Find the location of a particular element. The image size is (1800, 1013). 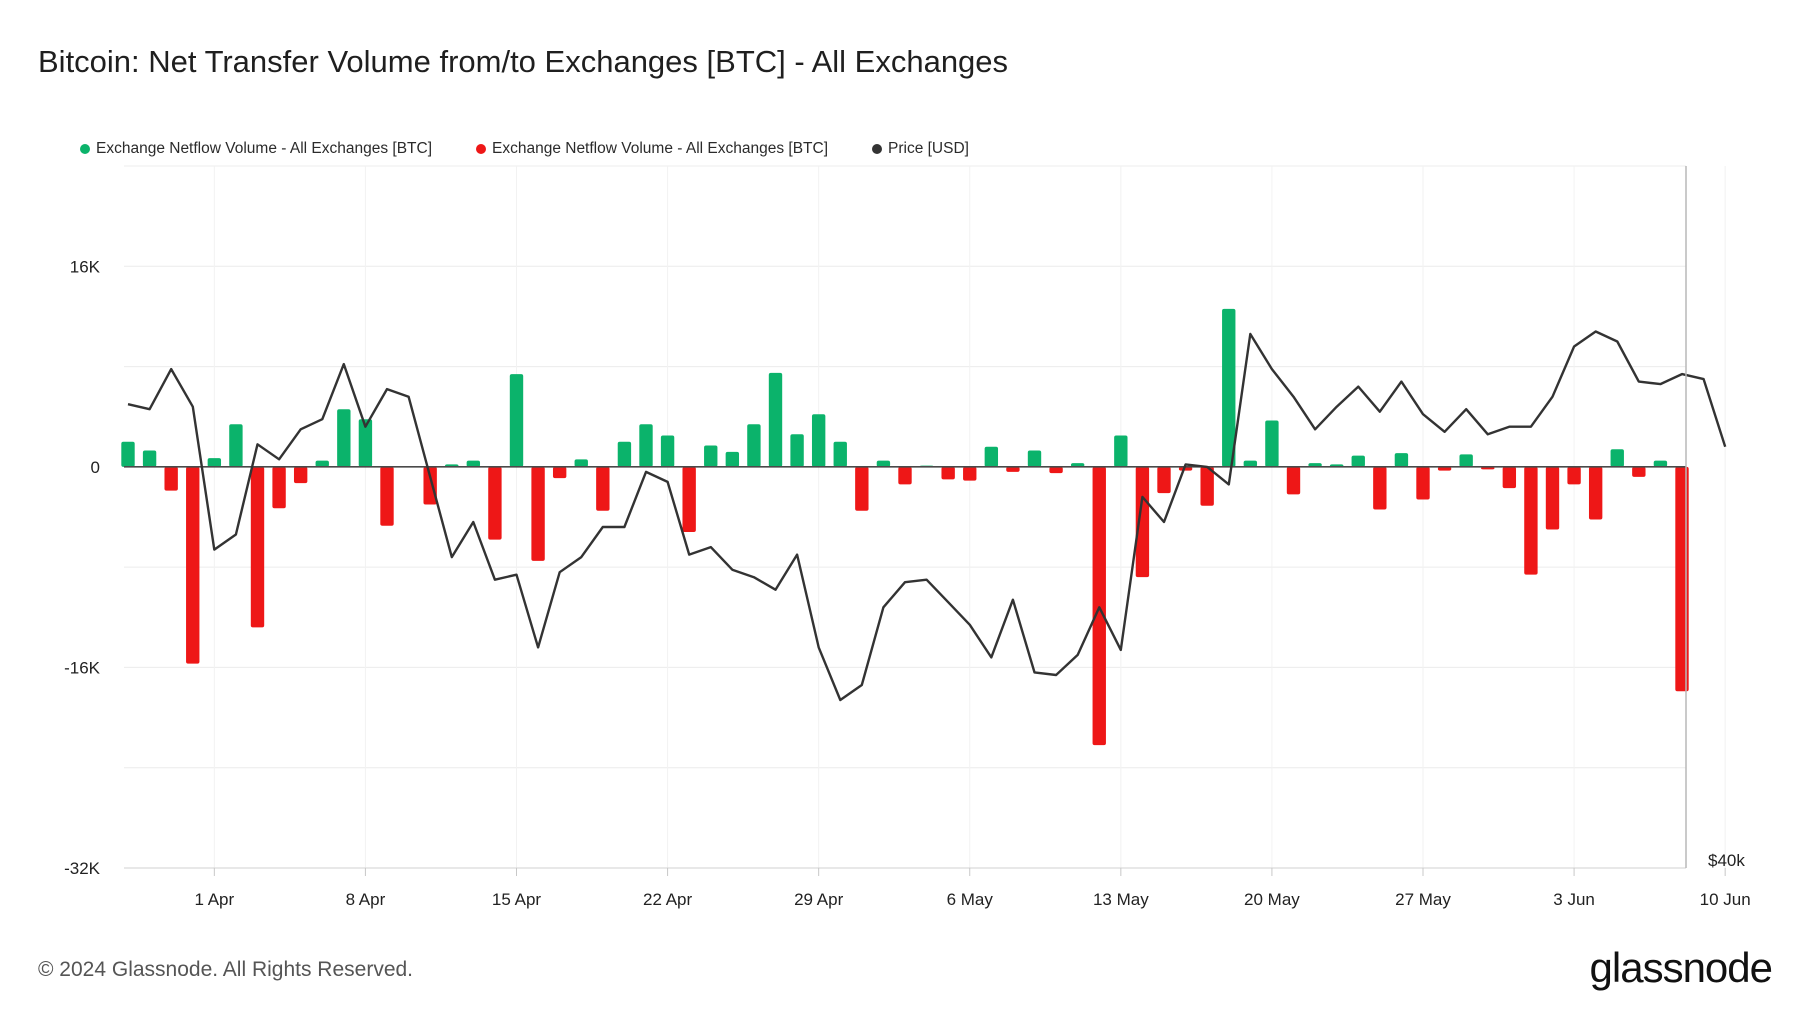

x-tick-label: 22 Apr is located at coordinates (667, 899).